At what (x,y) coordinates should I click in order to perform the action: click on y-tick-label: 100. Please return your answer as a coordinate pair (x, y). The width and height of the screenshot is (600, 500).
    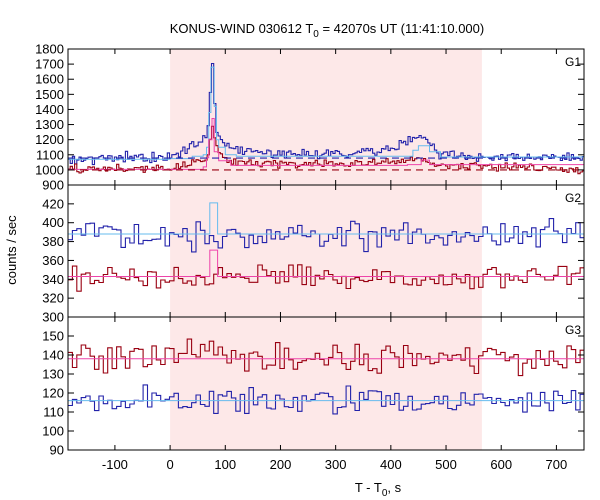
    Looking at the image, I should click on (53, 431).